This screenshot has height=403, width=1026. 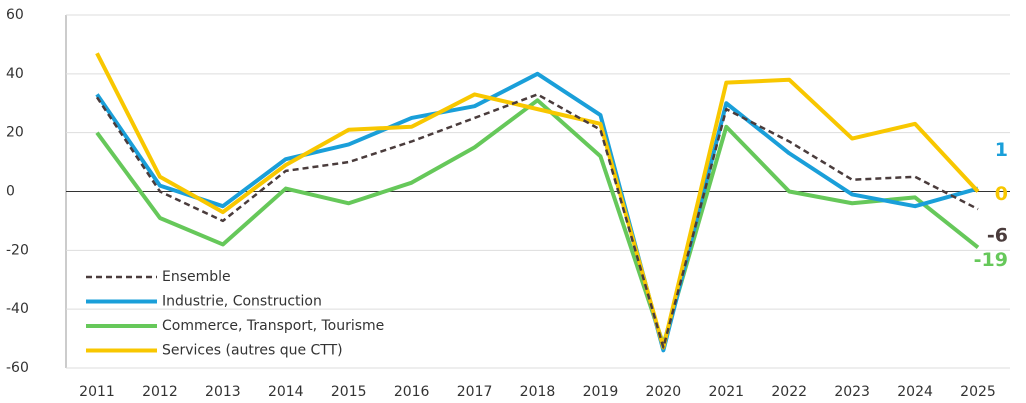 I want to click on legend-label: Services (autres que CTT), so click(x=252, y=351).